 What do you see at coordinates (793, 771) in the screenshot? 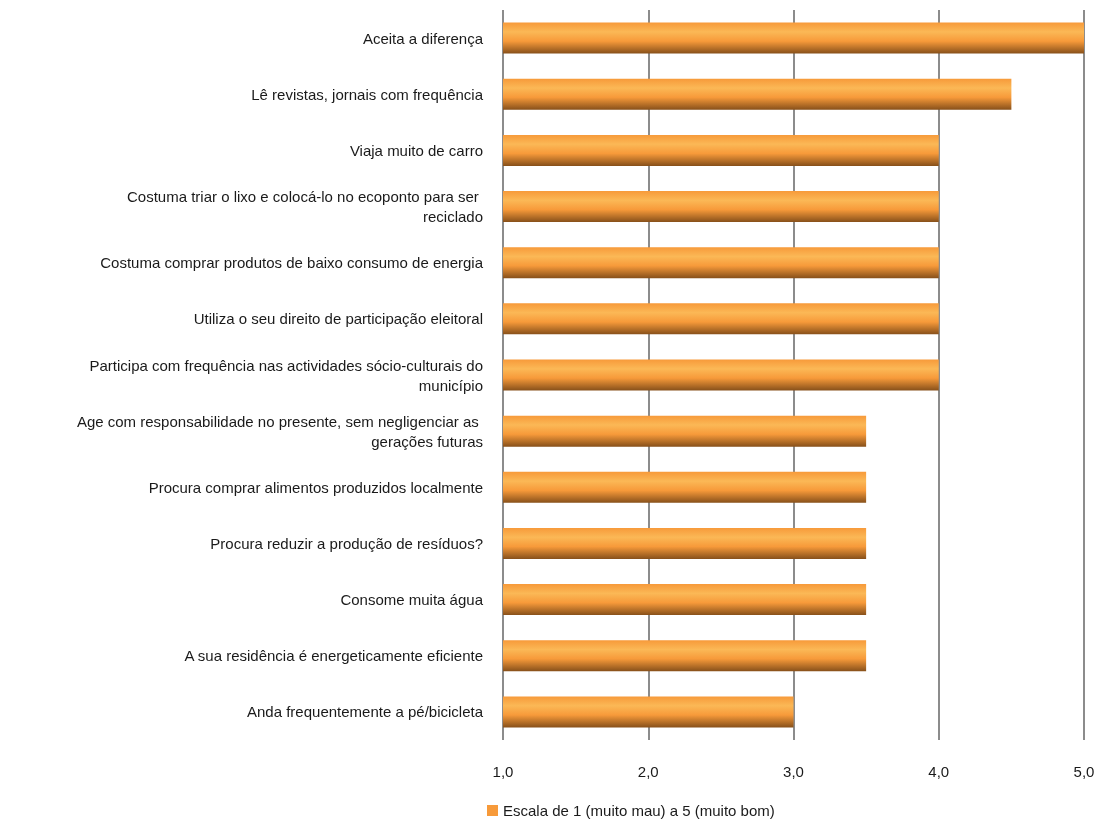
I see `x-tick-label: 3,0` at bounding box center [793, 771].